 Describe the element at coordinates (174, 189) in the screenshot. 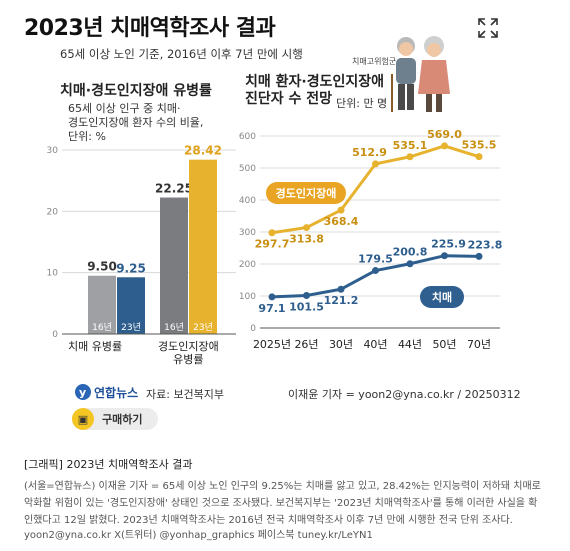

I see `bar-value-label: 22.25` at that location.